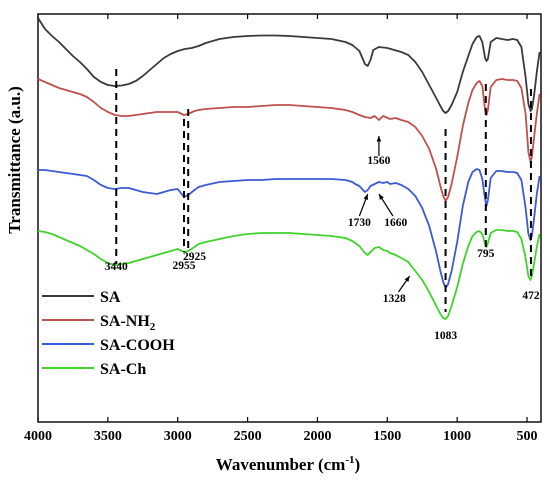 The image size is (550, 483). What do you see at coordinates (349, 460) in the screenshot?
I see `x-axis-title-sup: -1` at bounding box center [349, 460].